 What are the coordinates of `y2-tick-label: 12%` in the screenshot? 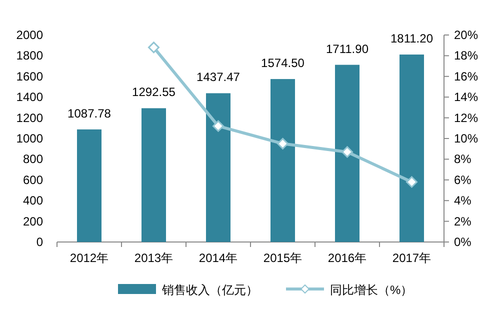 It's located at (466, 117).